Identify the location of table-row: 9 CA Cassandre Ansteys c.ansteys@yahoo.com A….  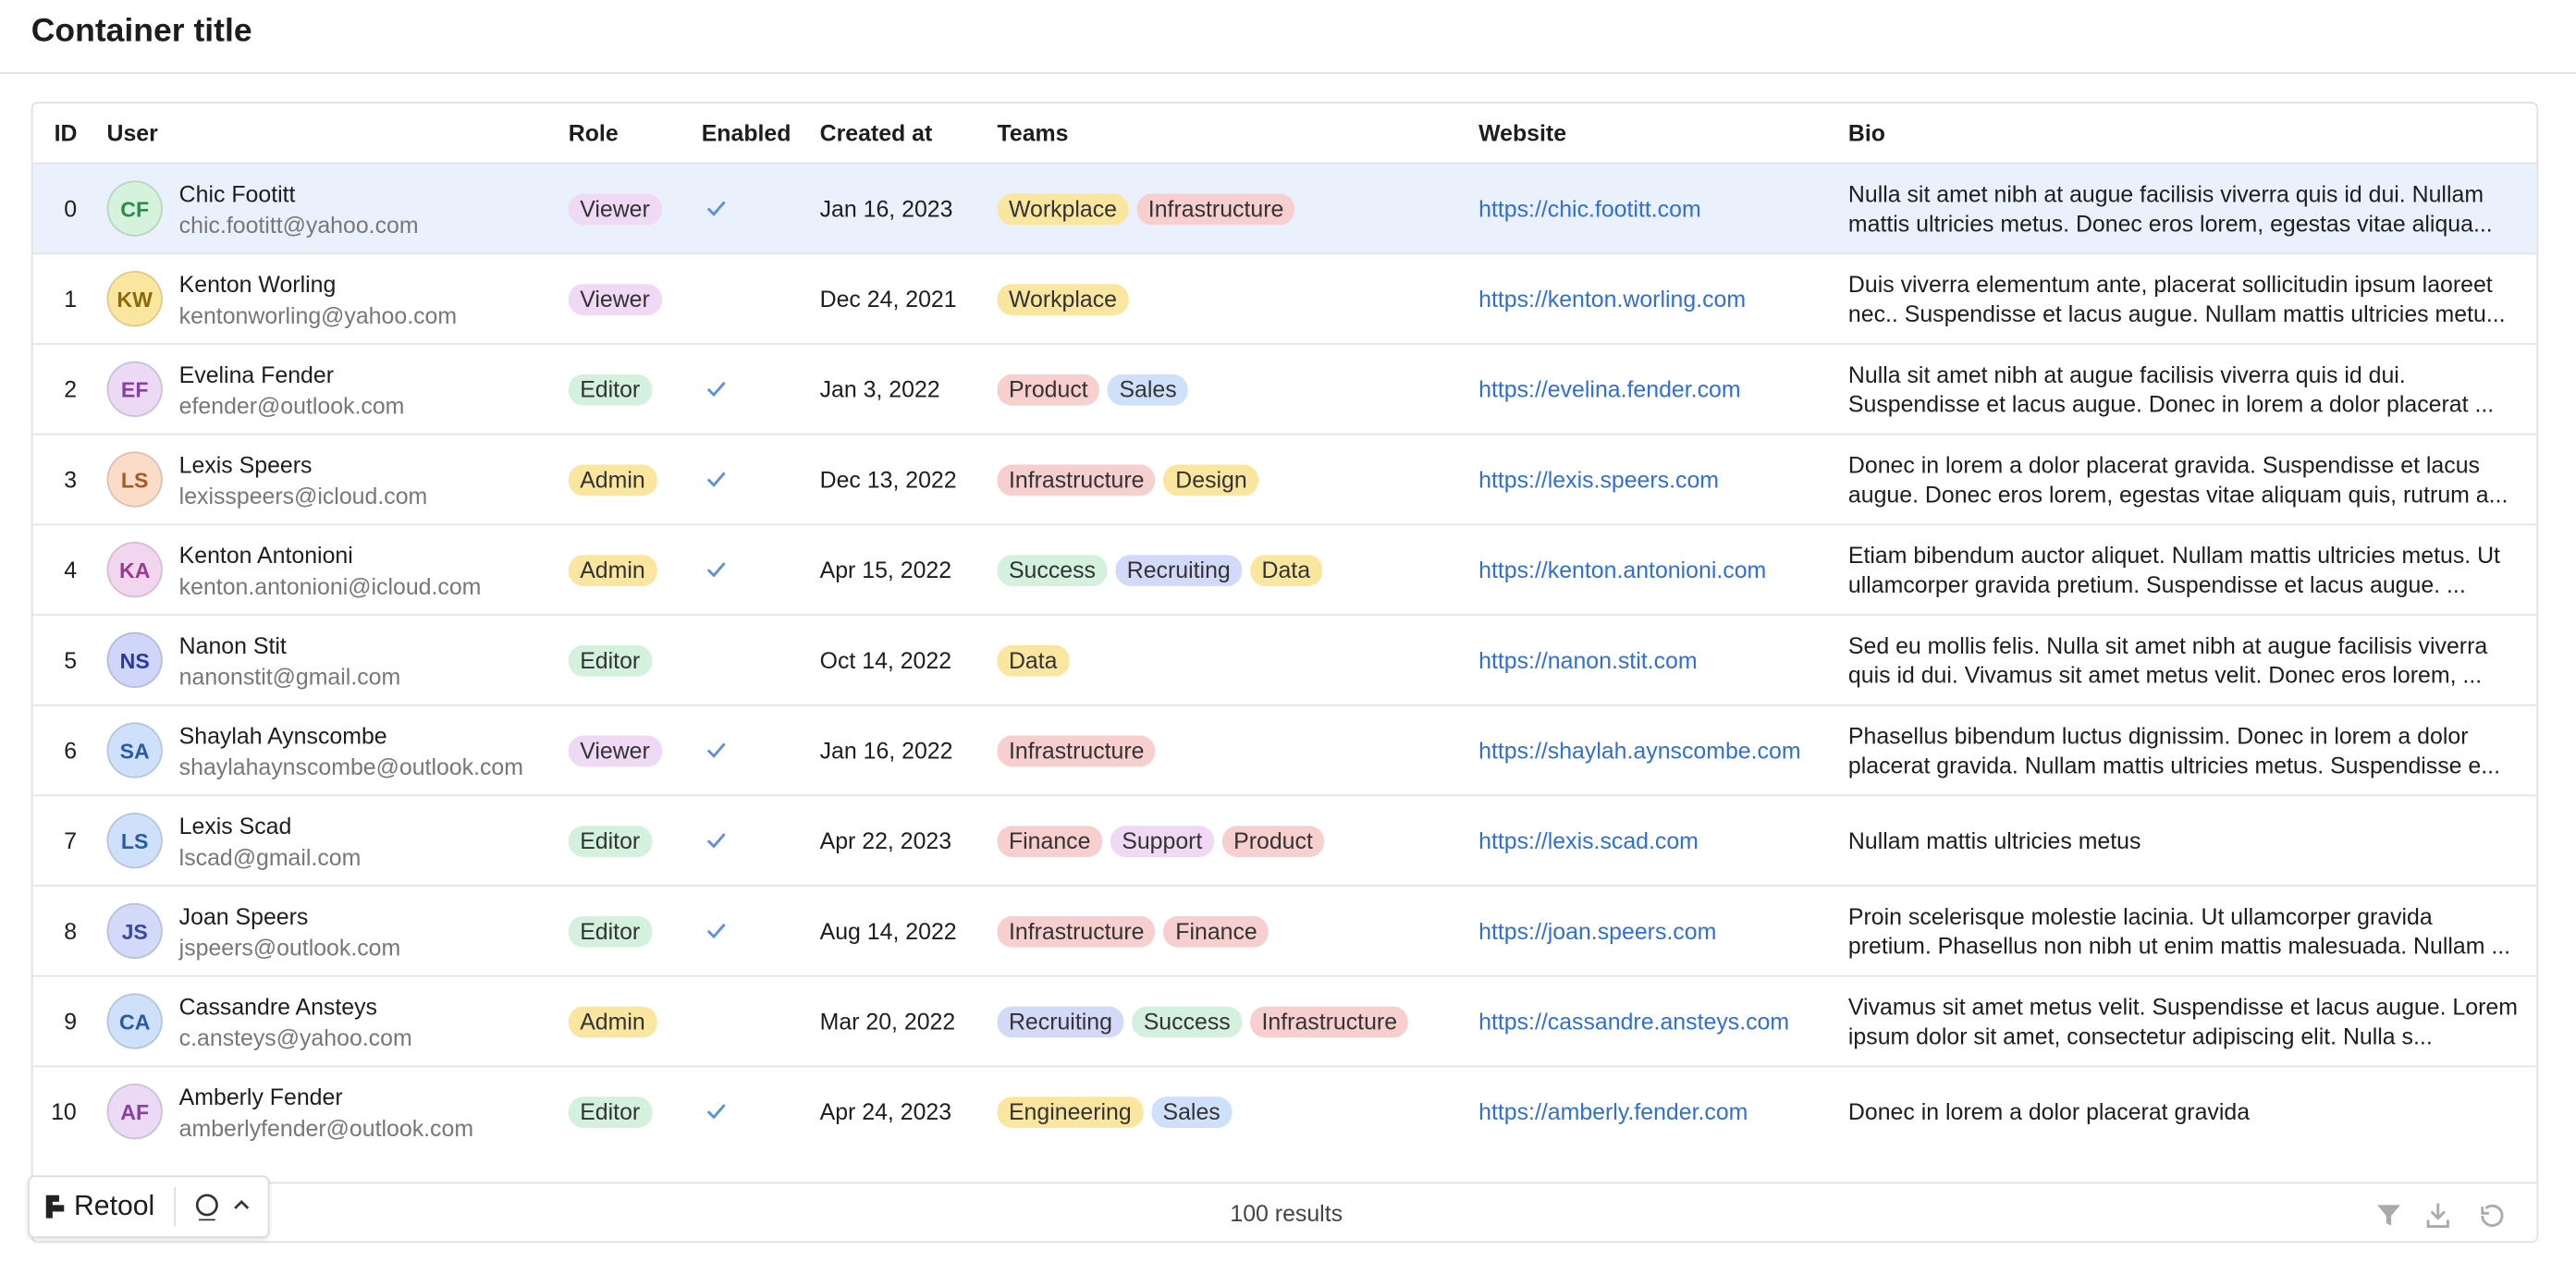
(1284, 1020).